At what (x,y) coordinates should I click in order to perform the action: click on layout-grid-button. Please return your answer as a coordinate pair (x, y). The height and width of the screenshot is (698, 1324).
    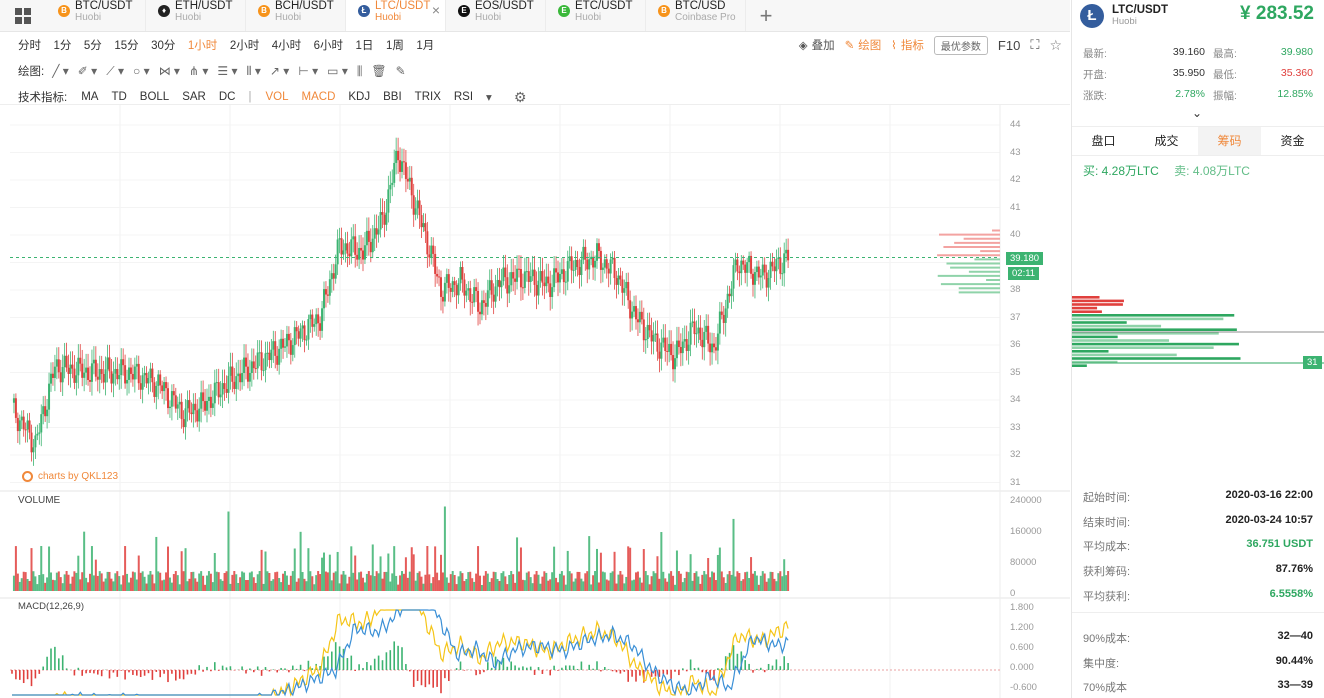
    Looking at the image, I should click on (23, 15).